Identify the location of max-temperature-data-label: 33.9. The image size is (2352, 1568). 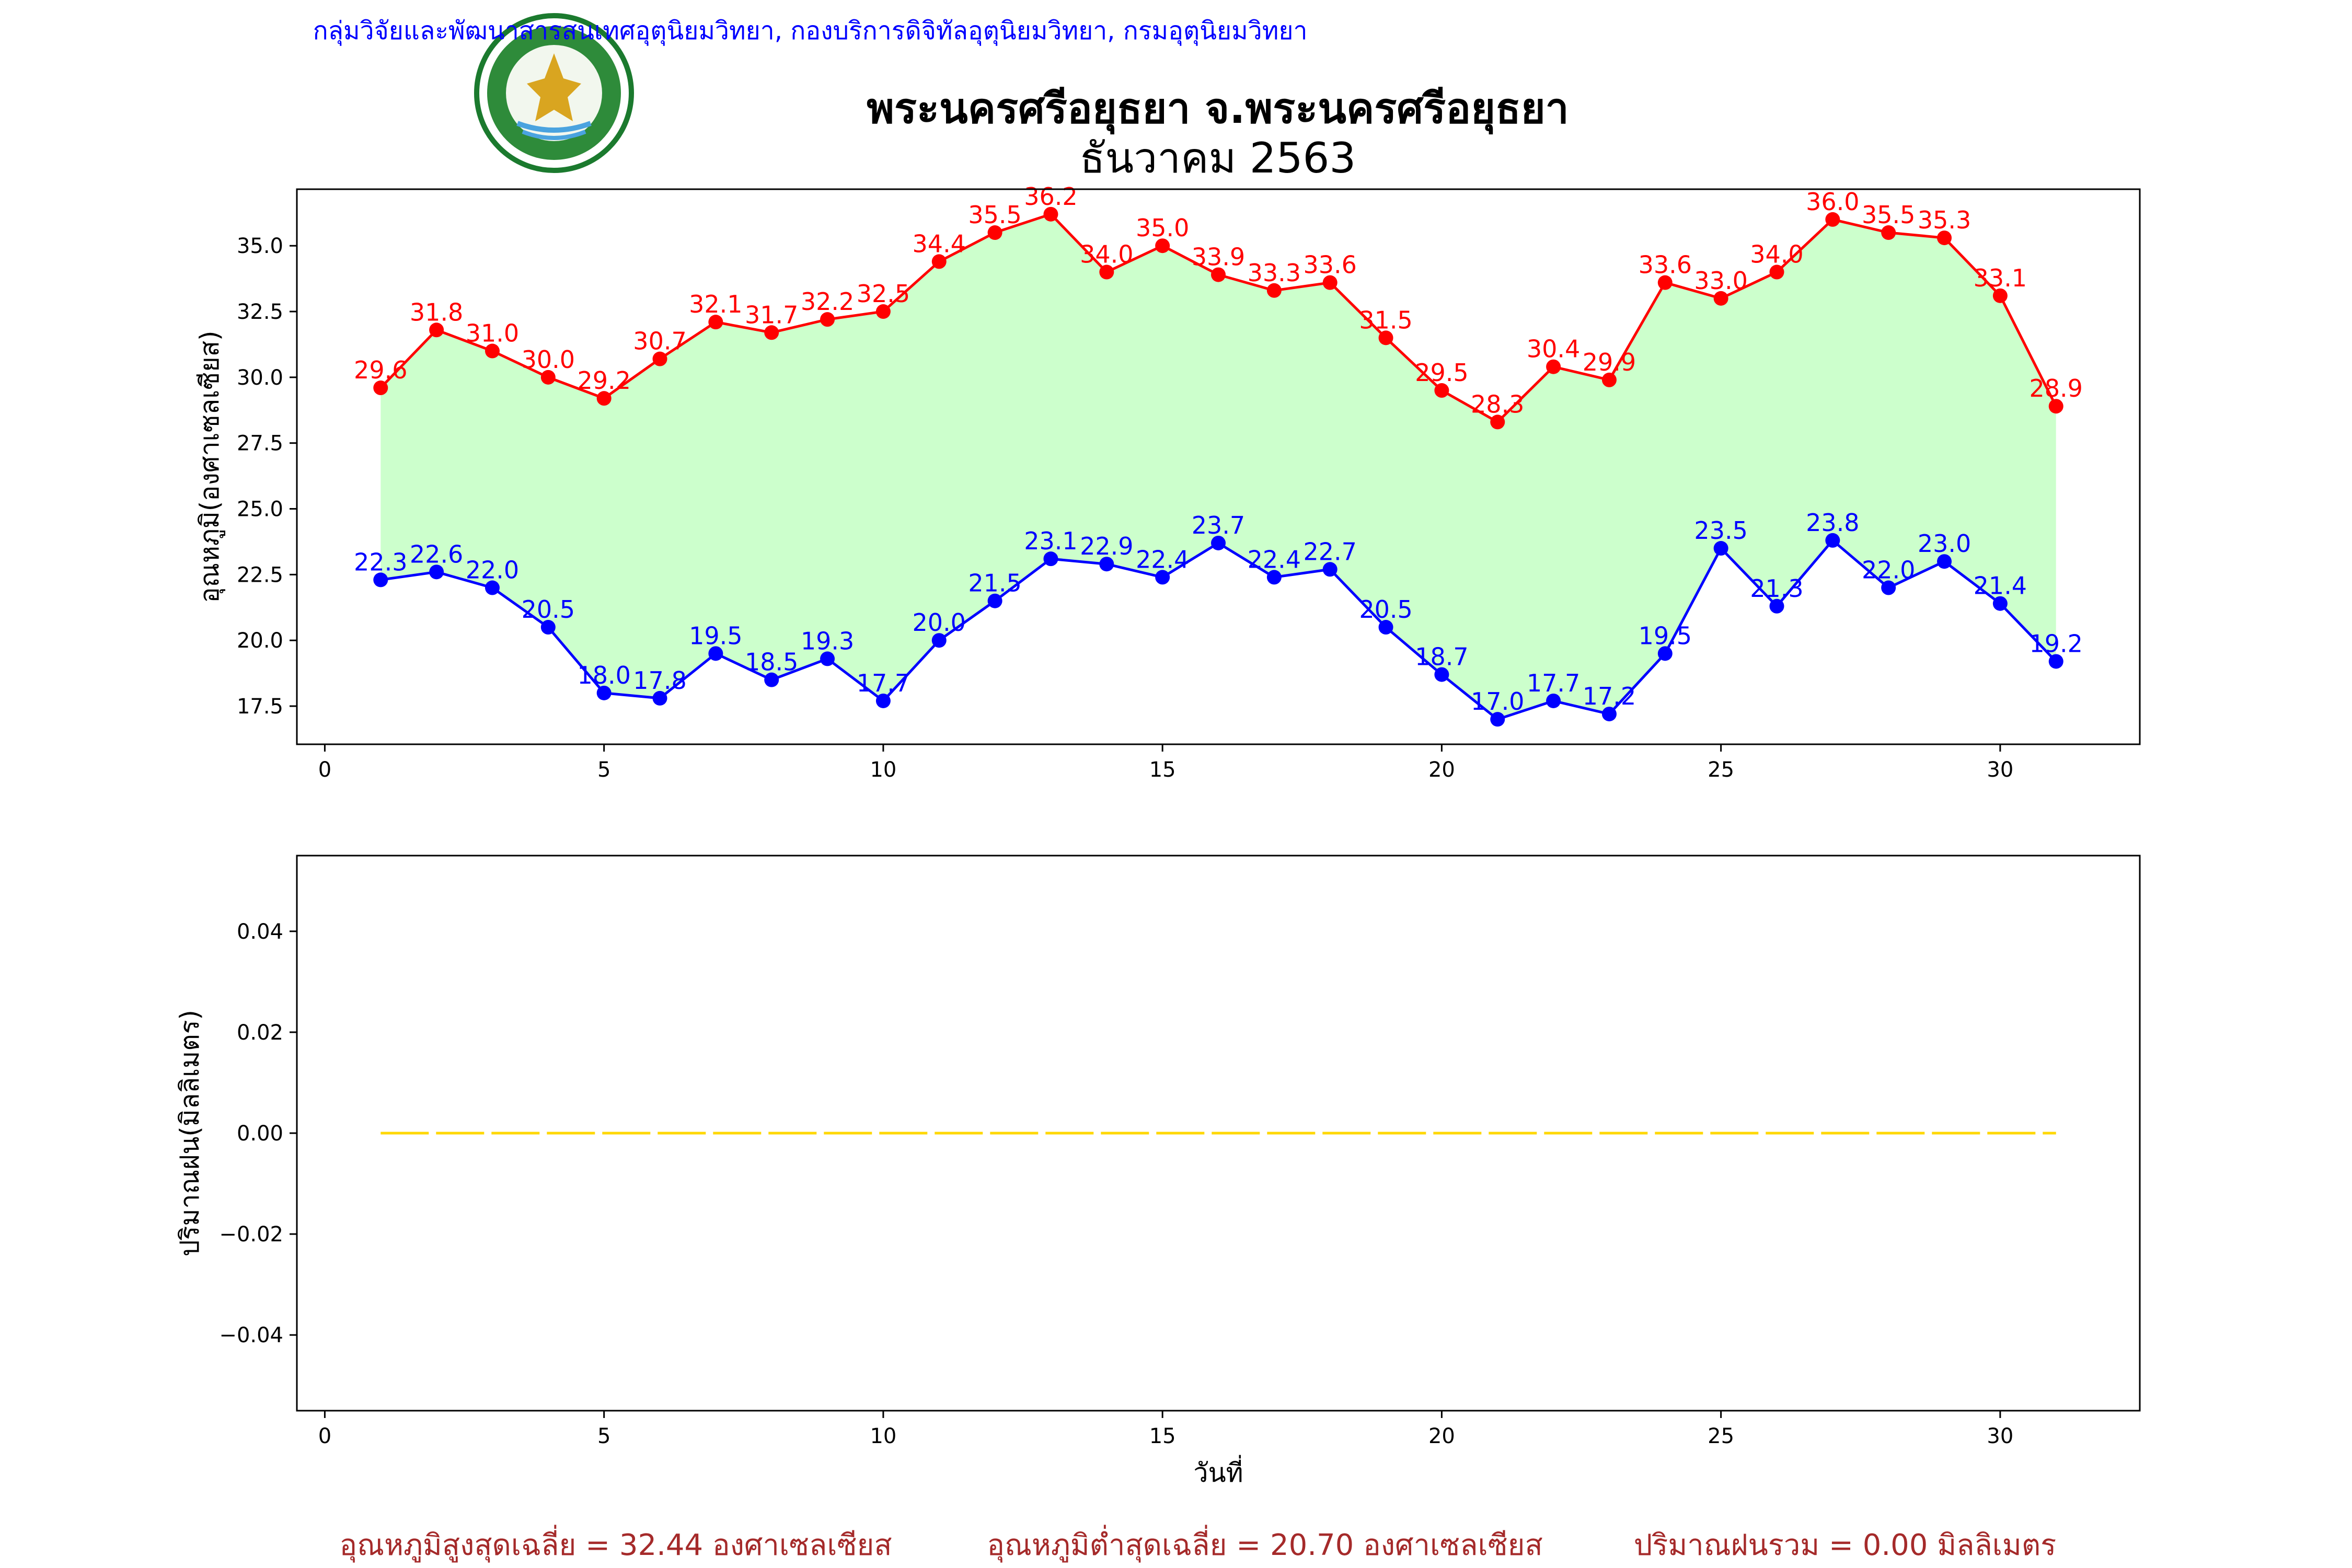
(1218, 257).